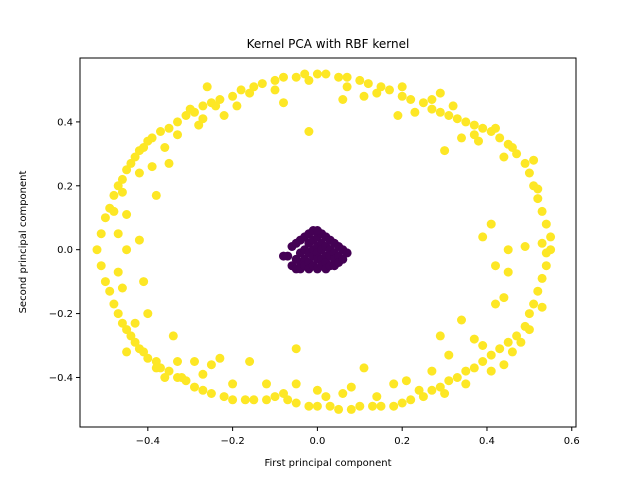 This screenshot has width=640, height=480. What do you see at coordinates (572, 441) in the screenshot?
I see `x-tick-label: 0.6` at bounding box center [572, 441].